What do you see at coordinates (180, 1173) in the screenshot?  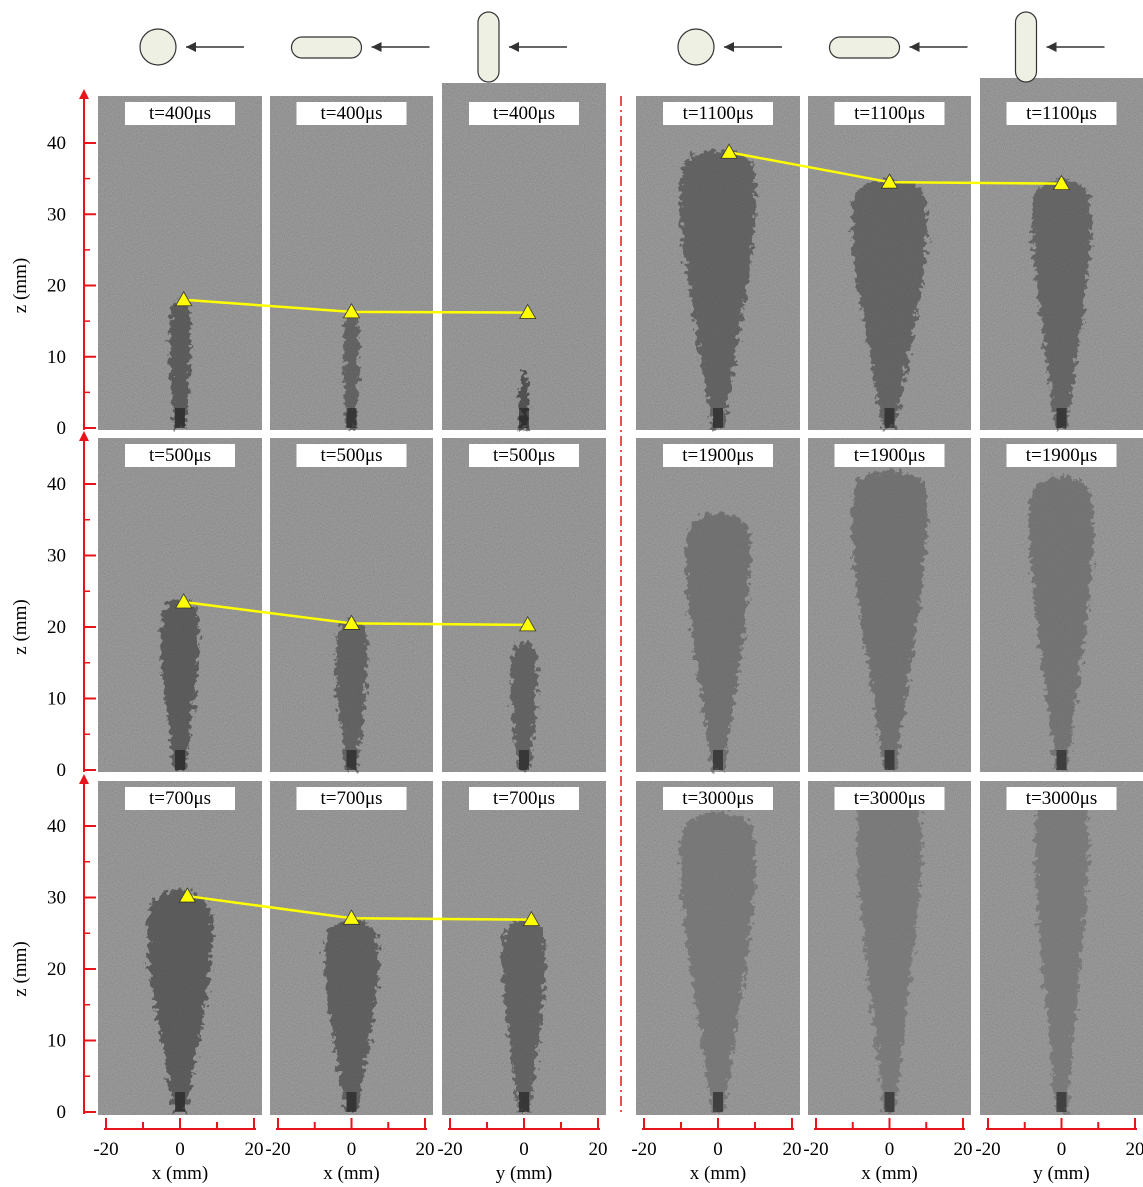 I see `x-axis-title: x (mm)` at bounding box center [180, 1173].